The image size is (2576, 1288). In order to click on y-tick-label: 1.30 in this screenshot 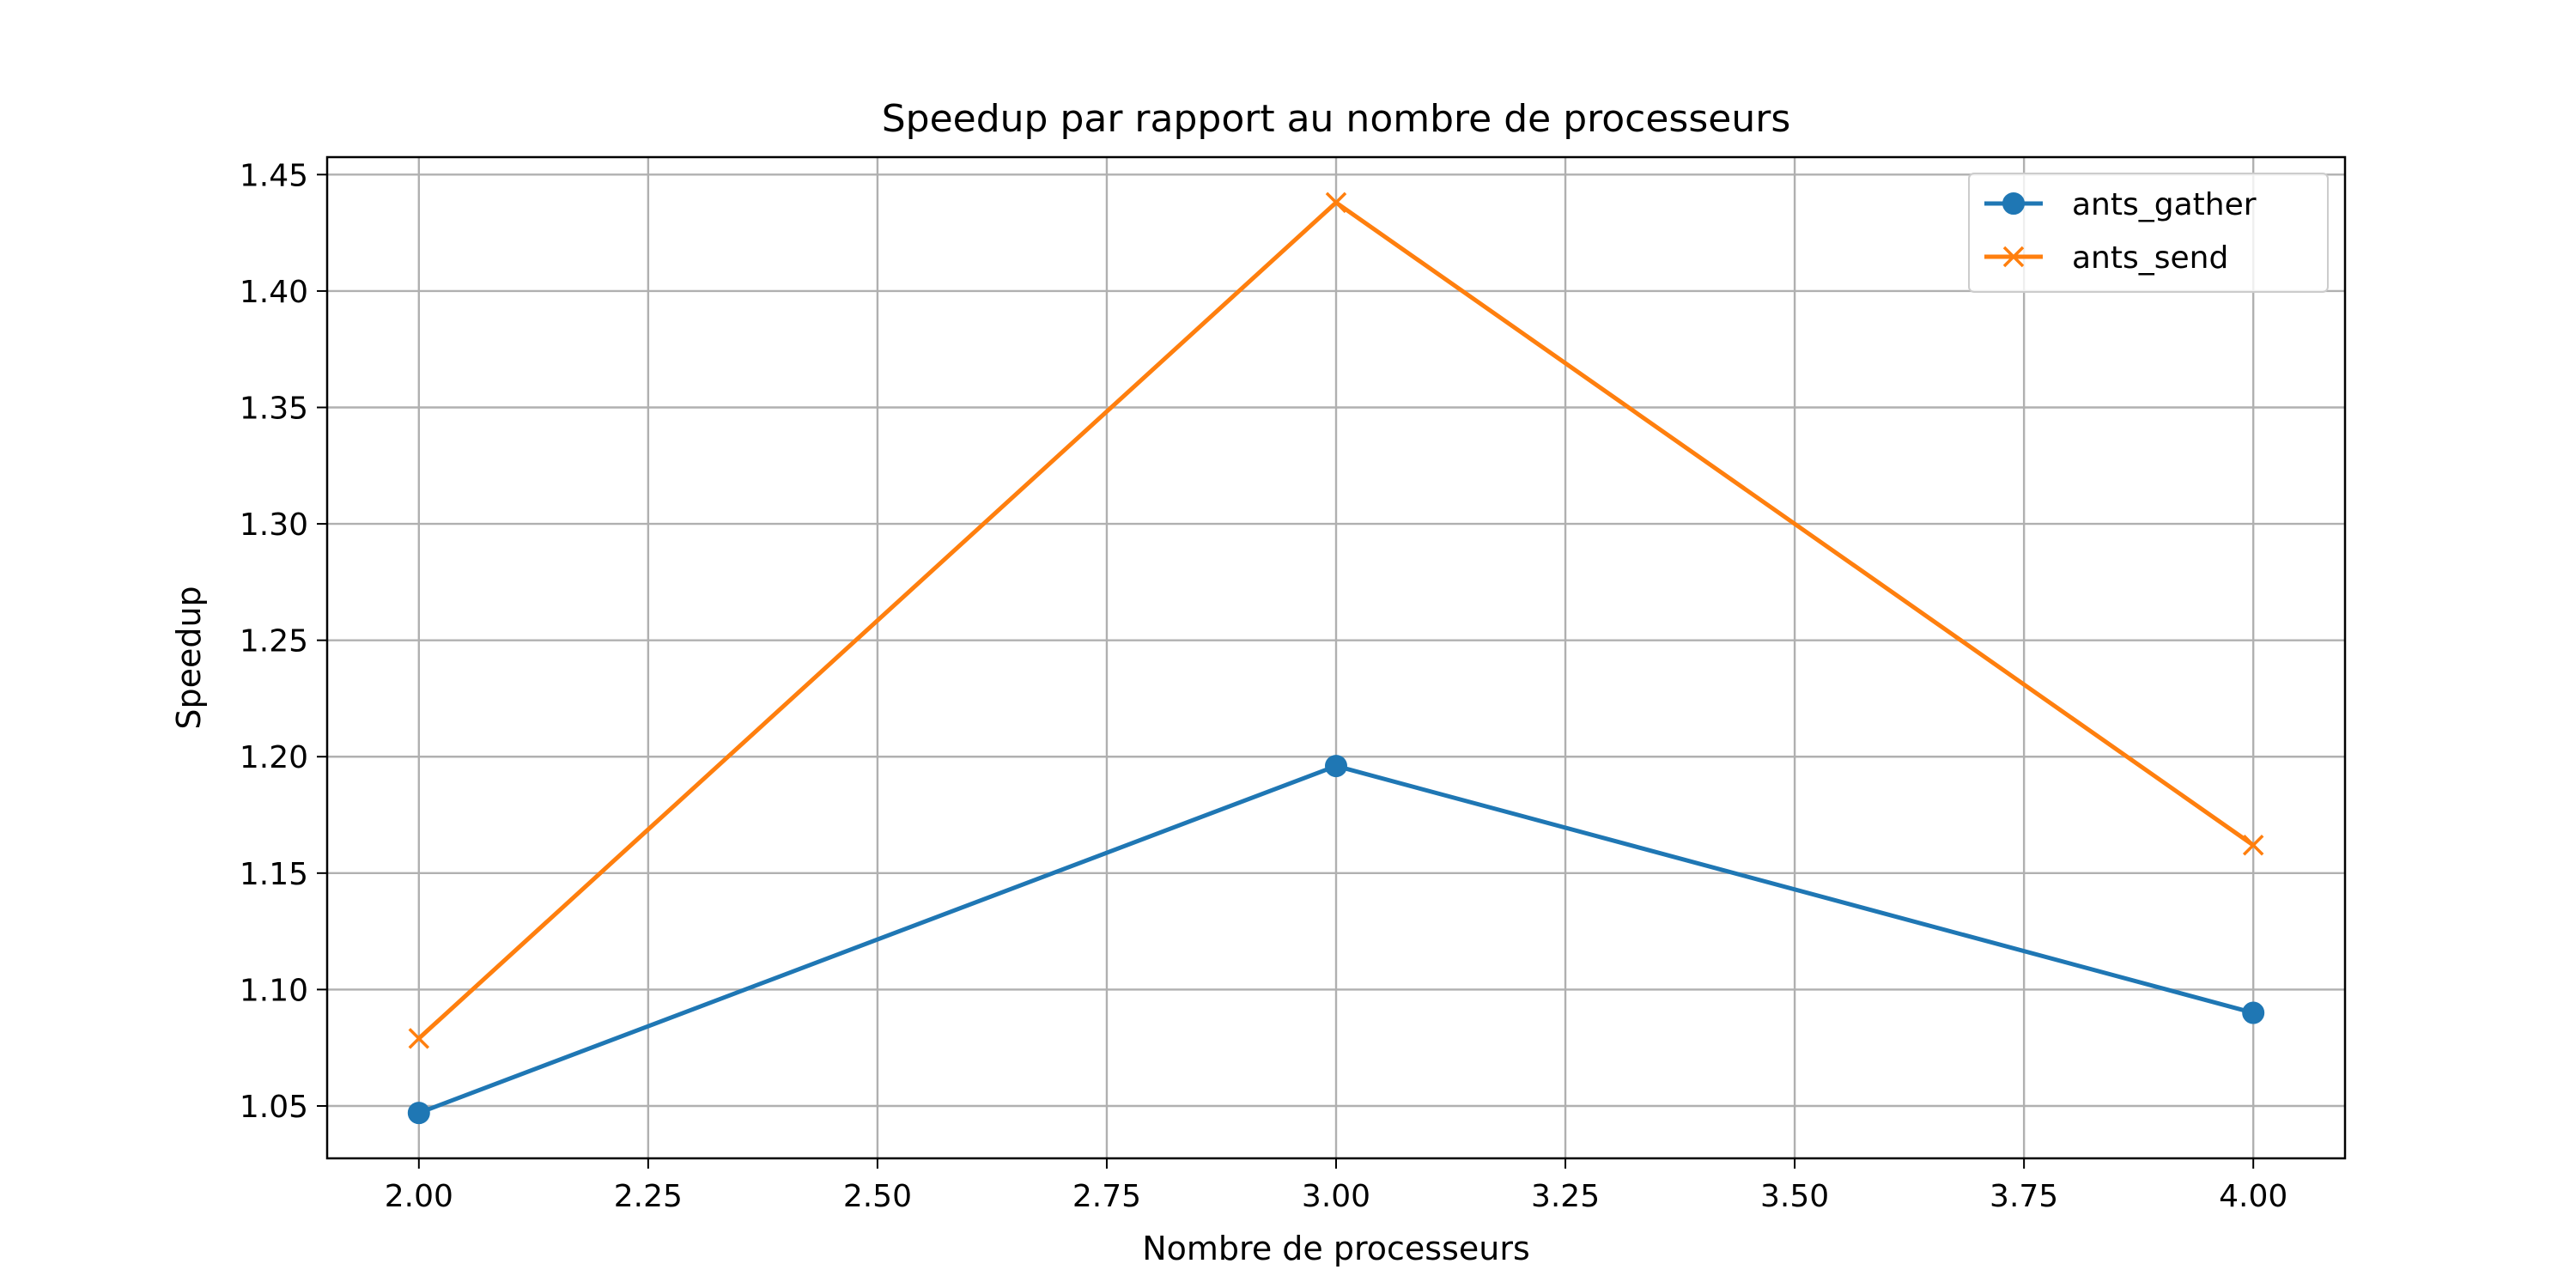, I will do `click(274, 525)`.